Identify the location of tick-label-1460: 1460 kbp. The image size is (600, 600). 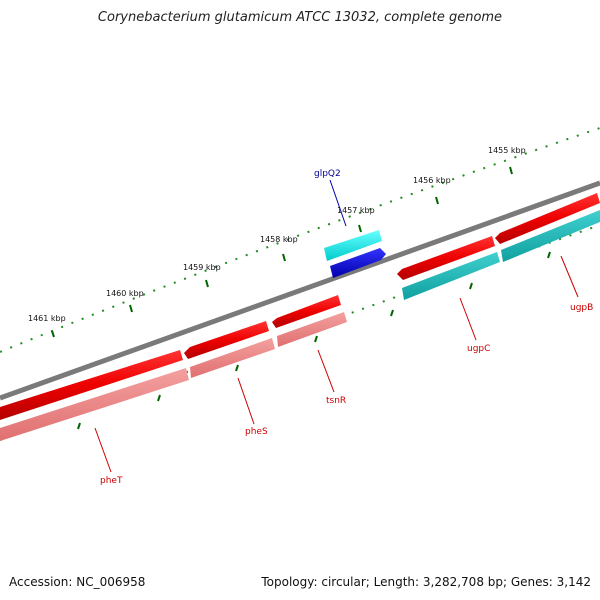
(125, 293).